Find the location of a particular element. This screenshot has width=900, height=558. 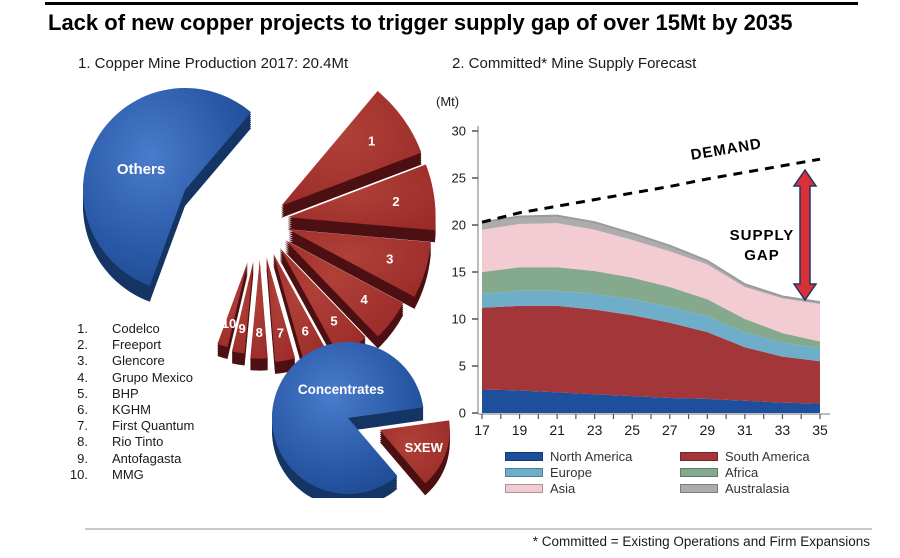

others-slice-label: Others is located at coordinates (141, 169).